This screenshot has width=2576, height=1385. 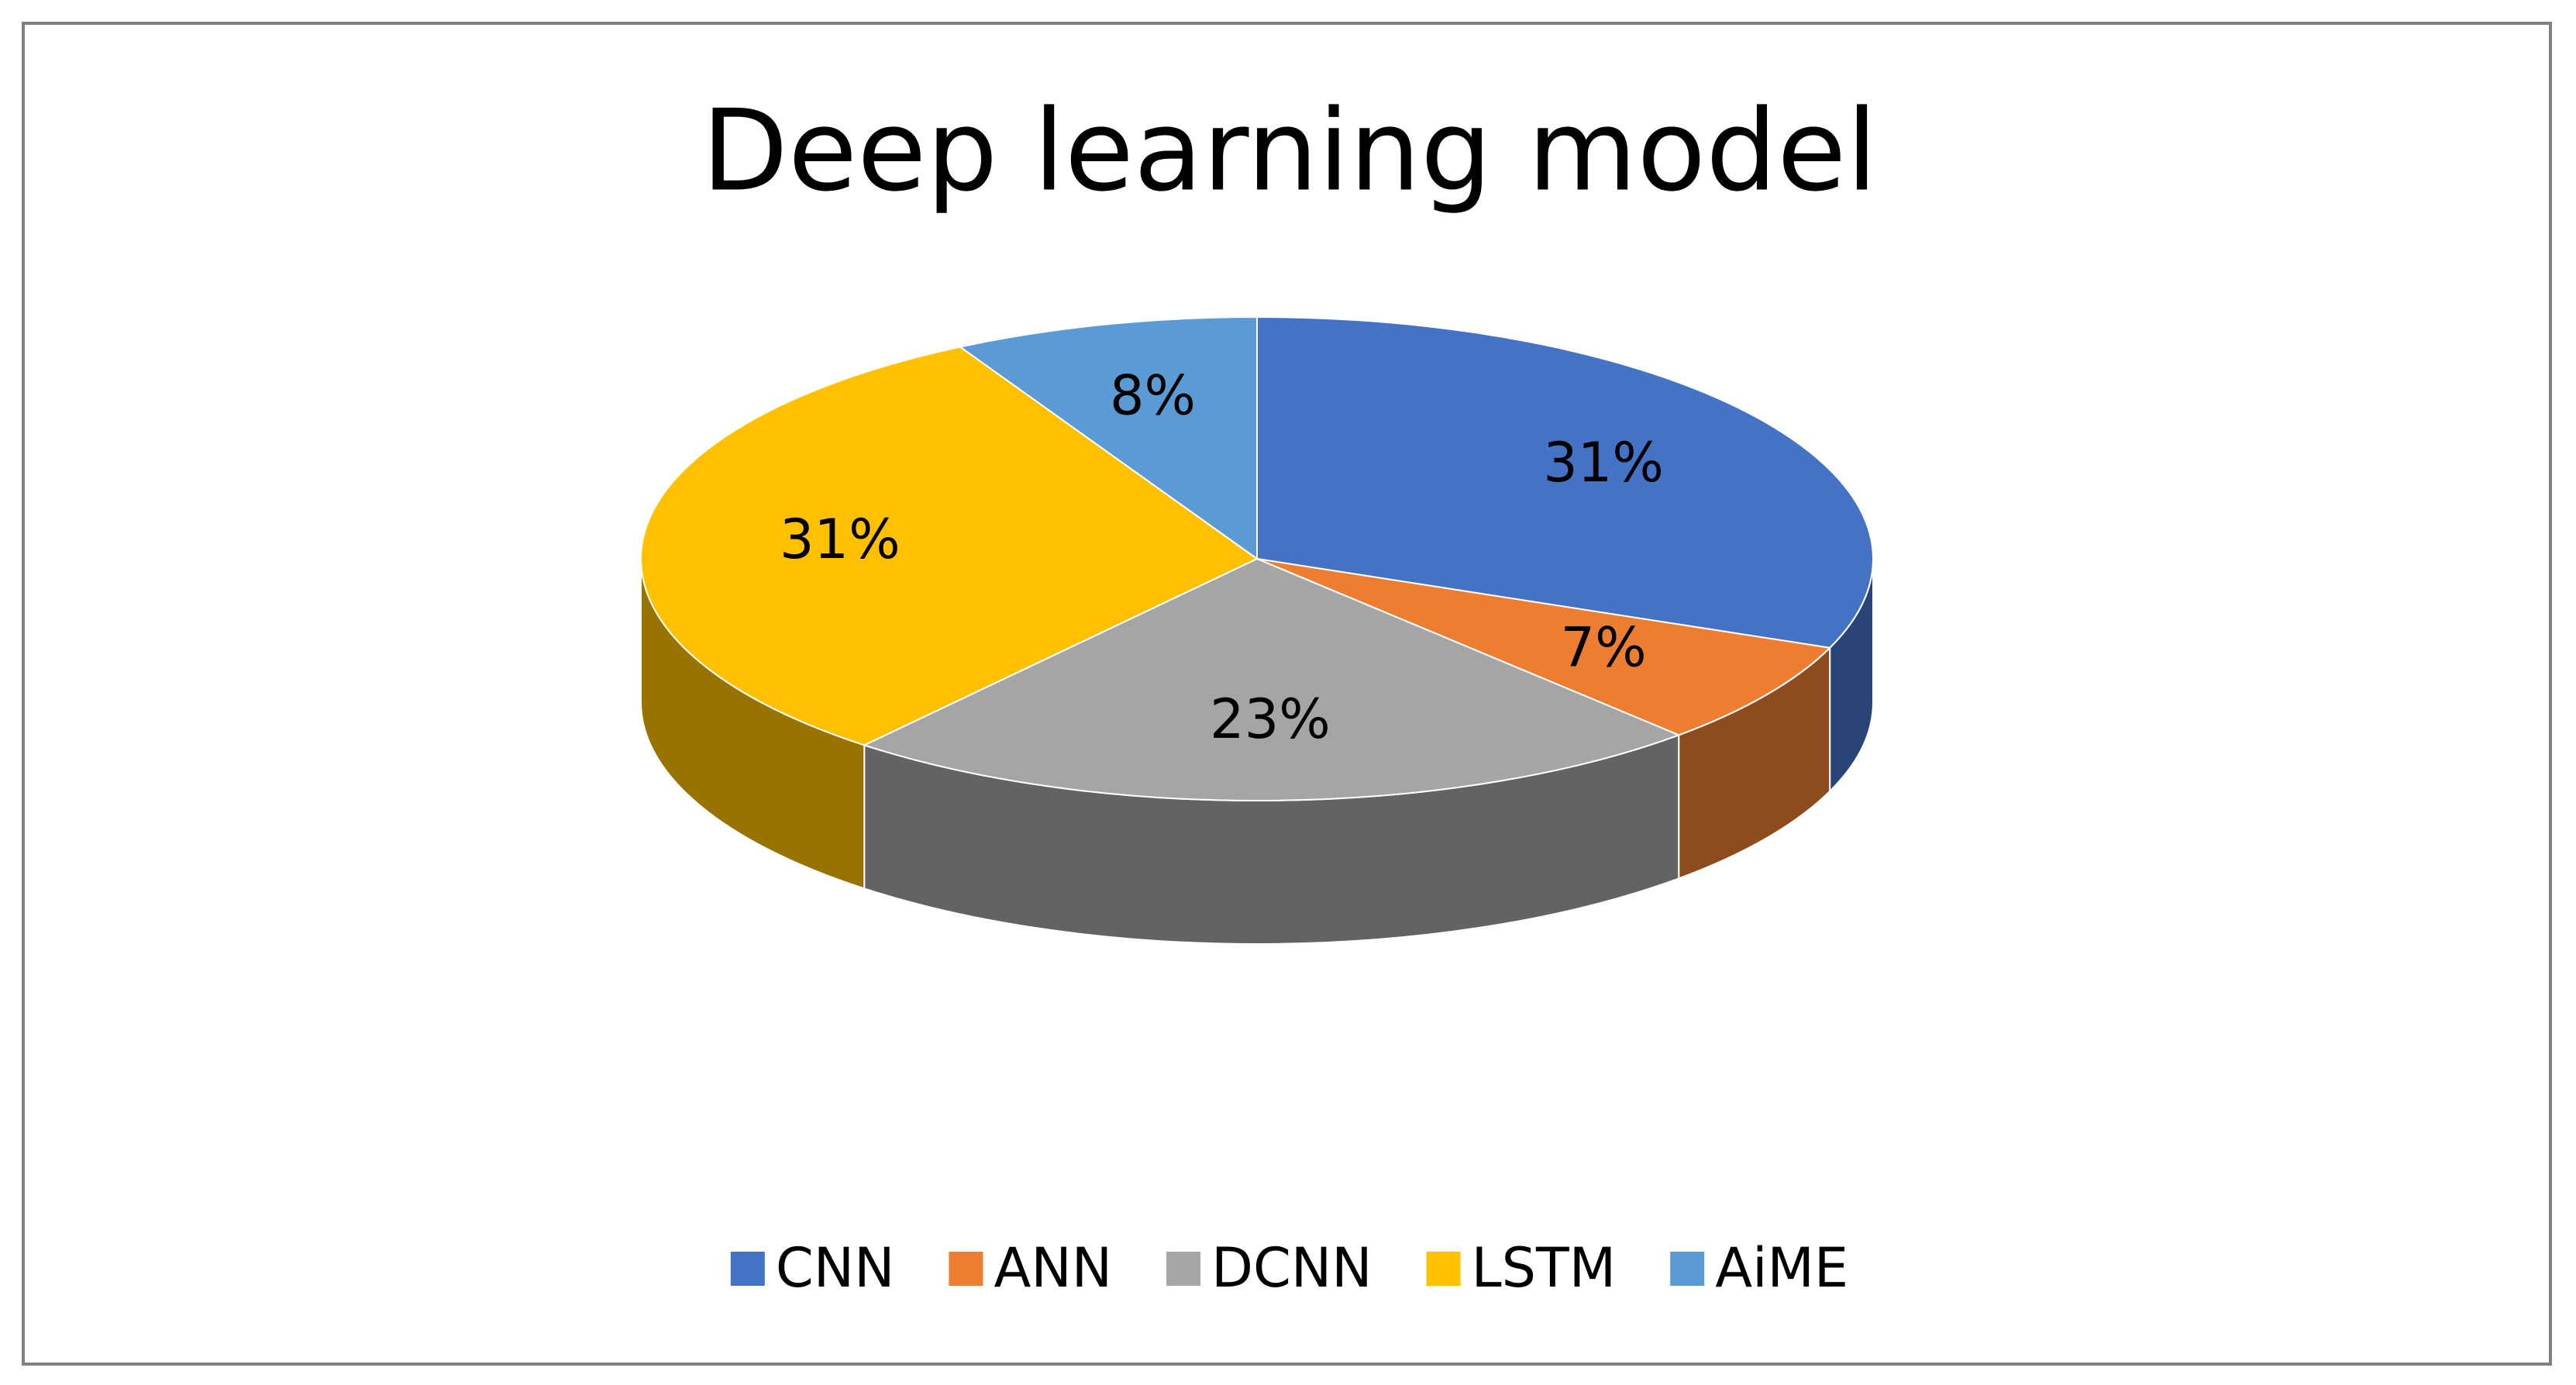 What do you see at coordinates (1544, 1268) in the screenshot?
I see `legend-label: LSTM` at bounding box center [1544, 1268].